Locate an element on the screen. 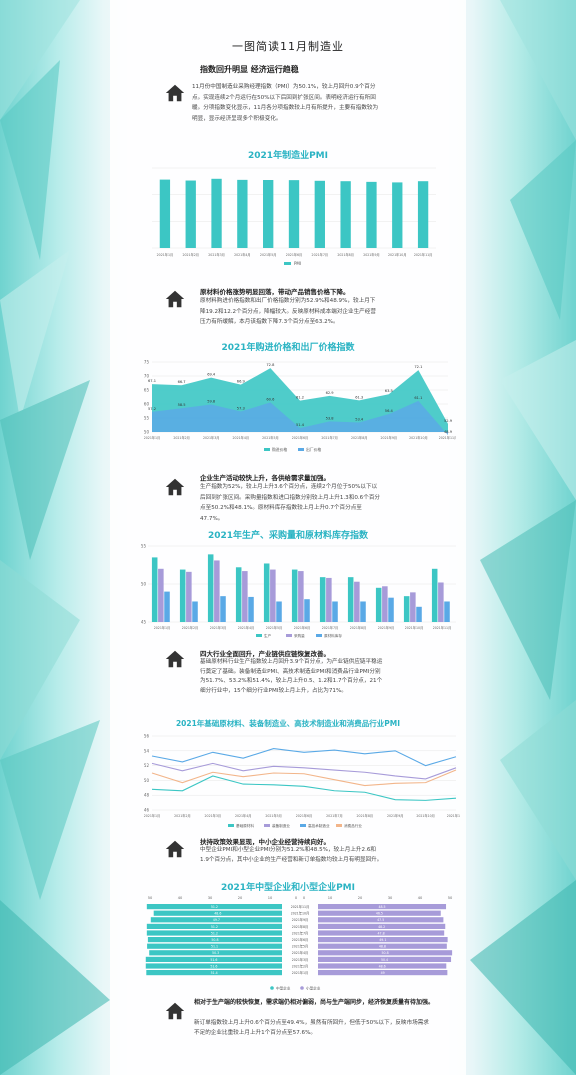  data-label: 50.3 is located at coordinates (215, 953).